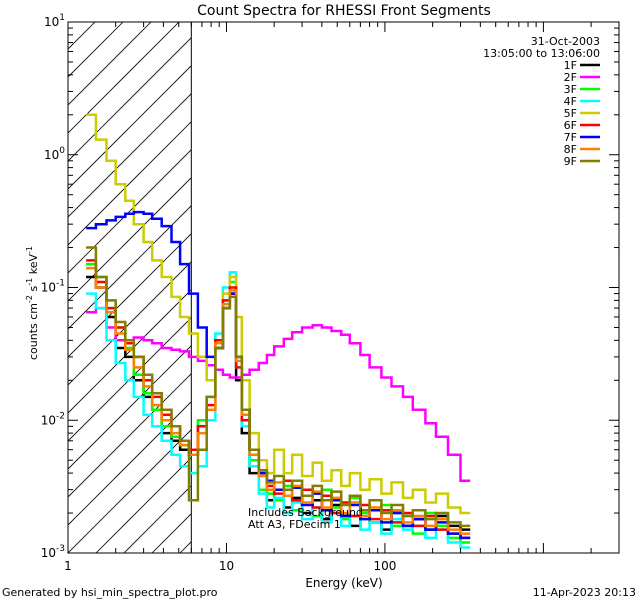 This screenshot has width=640, height=600. Describe the element at coordinates (570, 149) in the screenshot. I see `legend-label: 8F` at that location.